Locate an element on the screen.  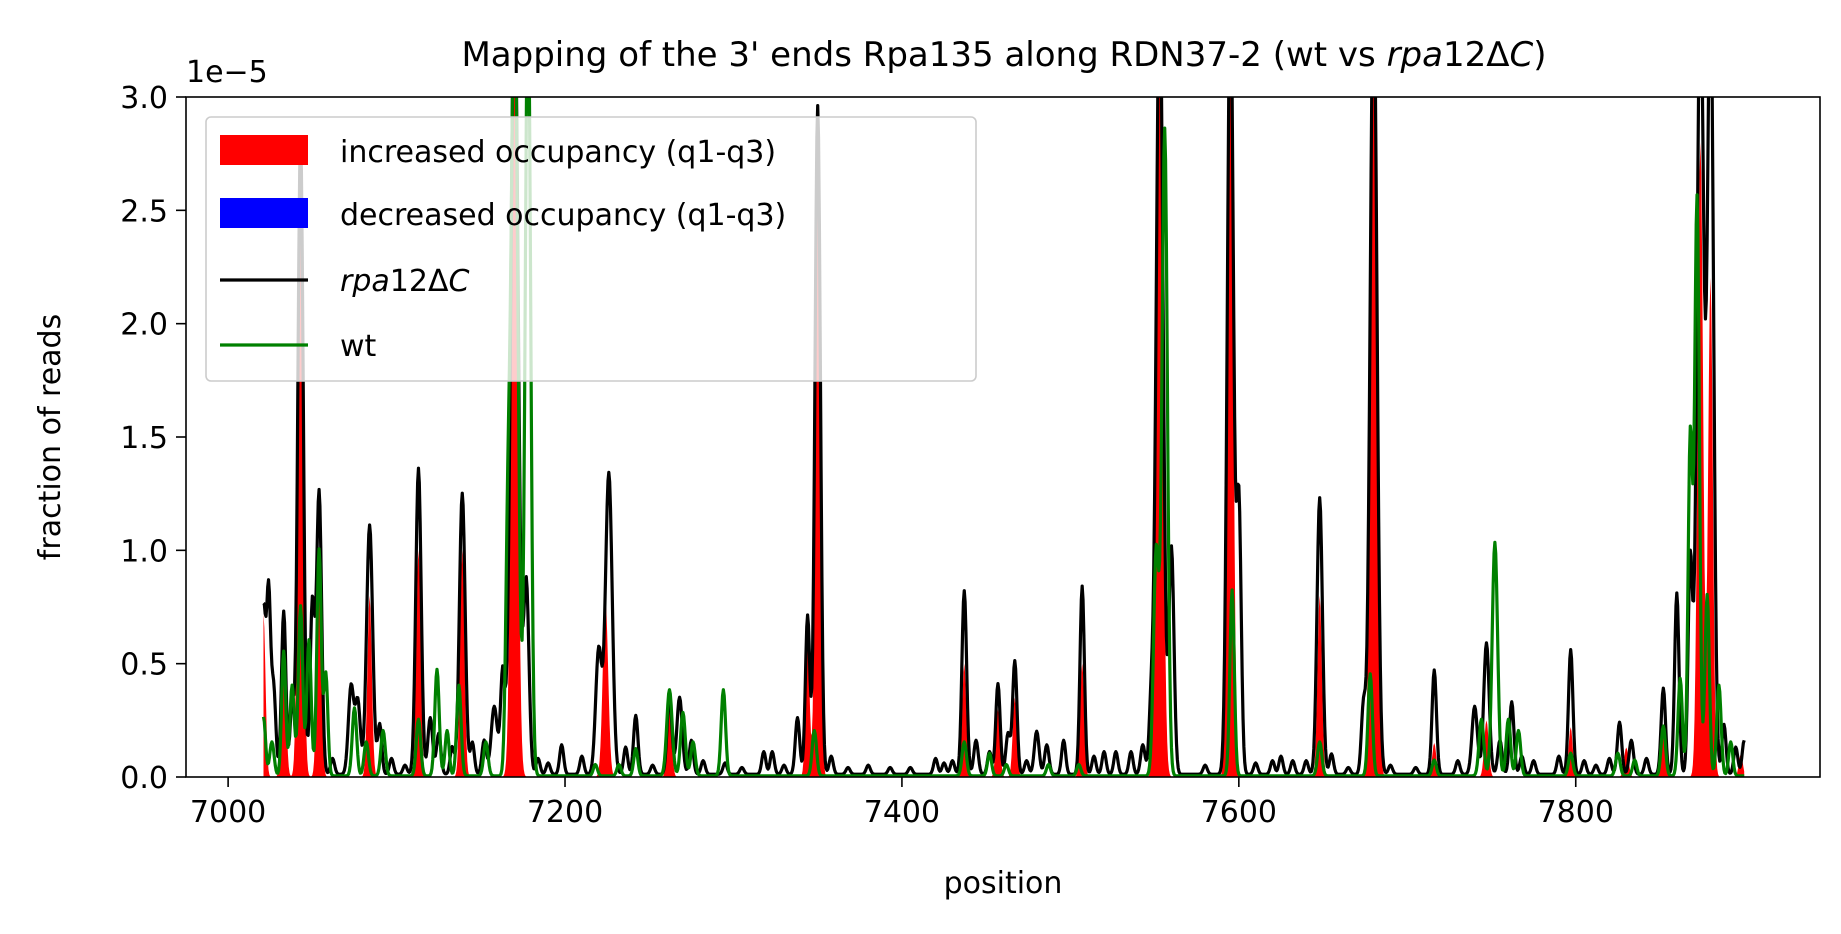
legend-box is located at coordinates (591, 249).